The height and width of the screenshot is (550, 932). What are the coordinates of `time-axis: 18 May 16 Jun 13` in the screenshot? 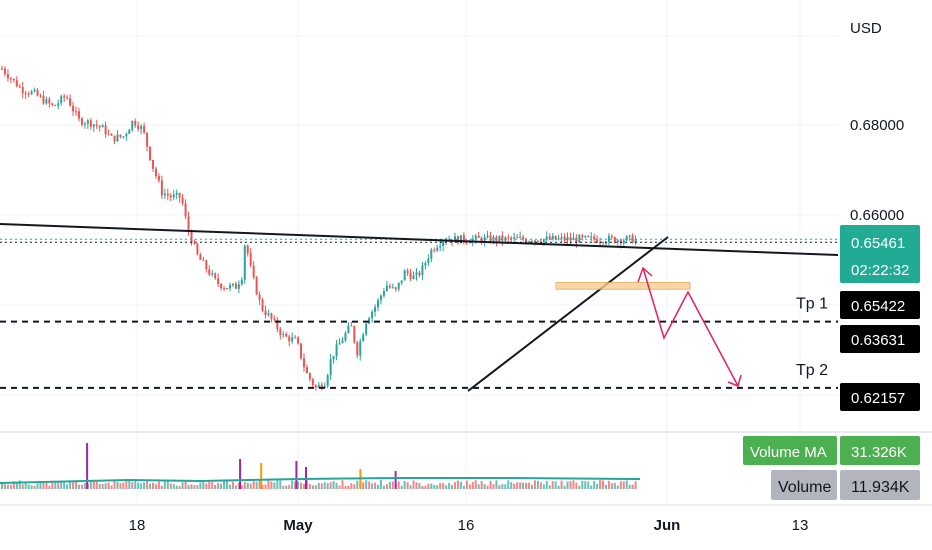 It's located at (469, 525).